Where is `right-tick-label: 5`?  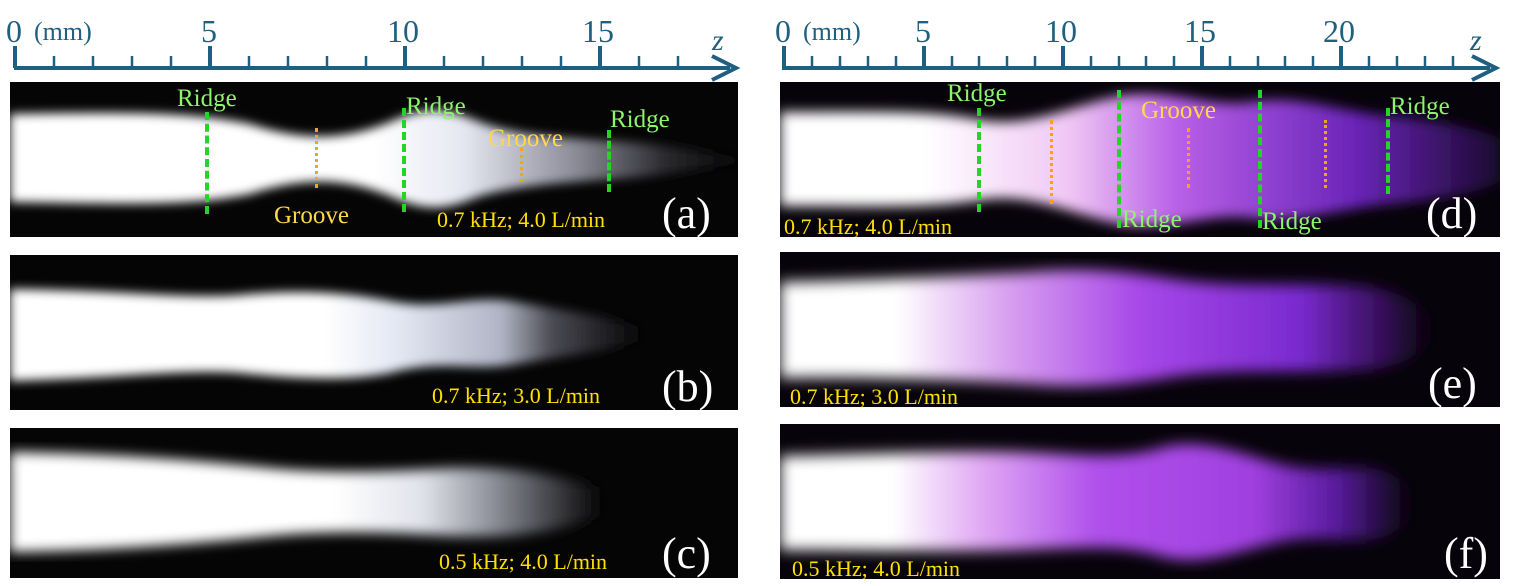
right-tick-label: 5 is located at coordinates (923, 31).